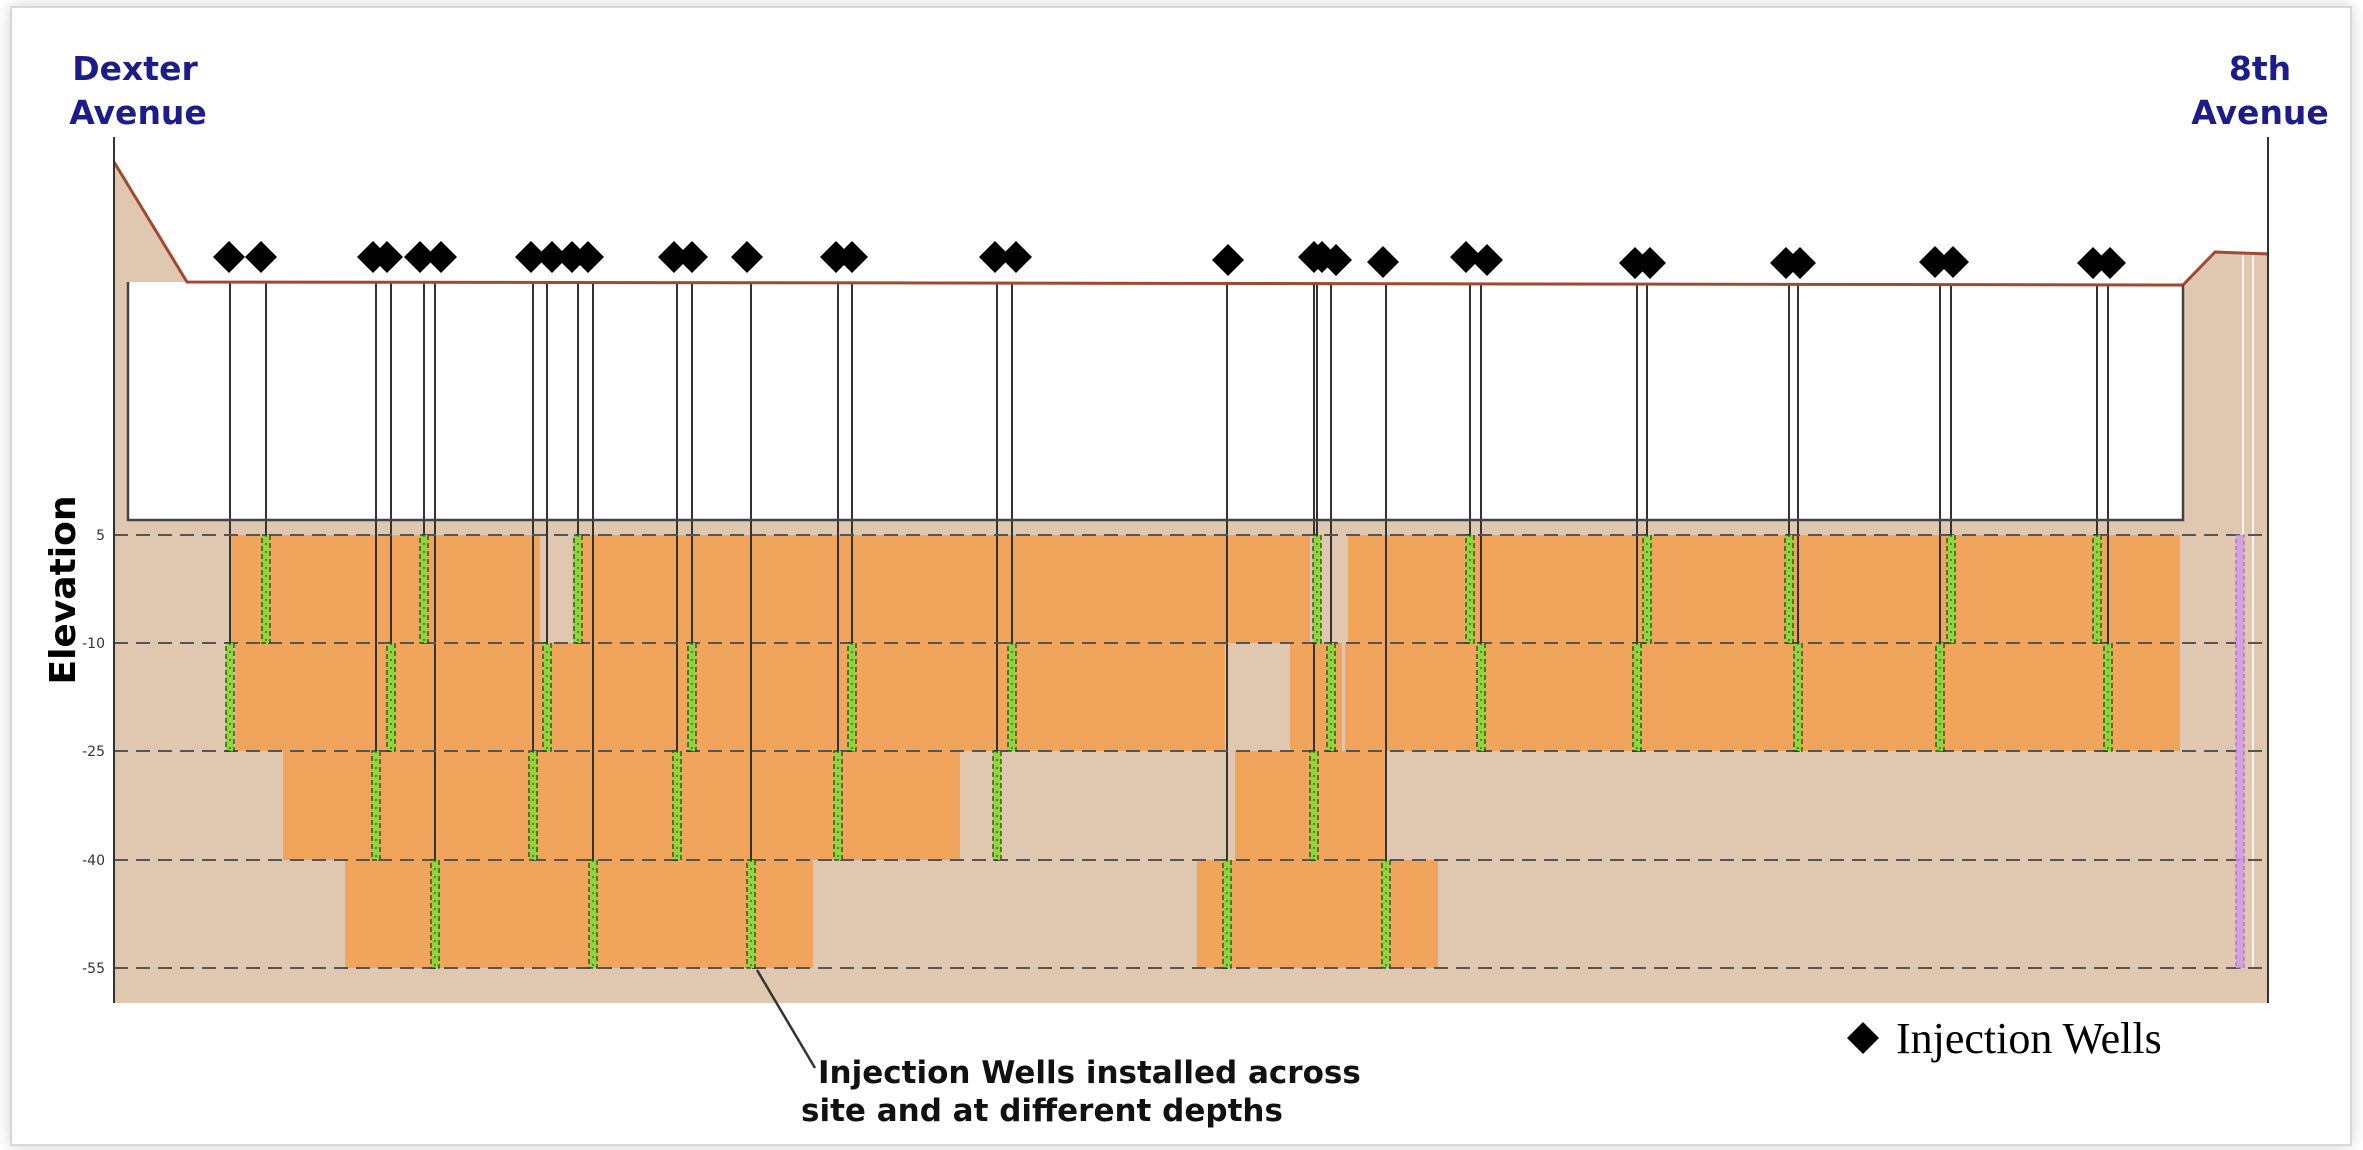 The height and width of the screenshot is (1150, 2363). I want to click on right-street-label-line2: Avenue, so click(2260, 112).